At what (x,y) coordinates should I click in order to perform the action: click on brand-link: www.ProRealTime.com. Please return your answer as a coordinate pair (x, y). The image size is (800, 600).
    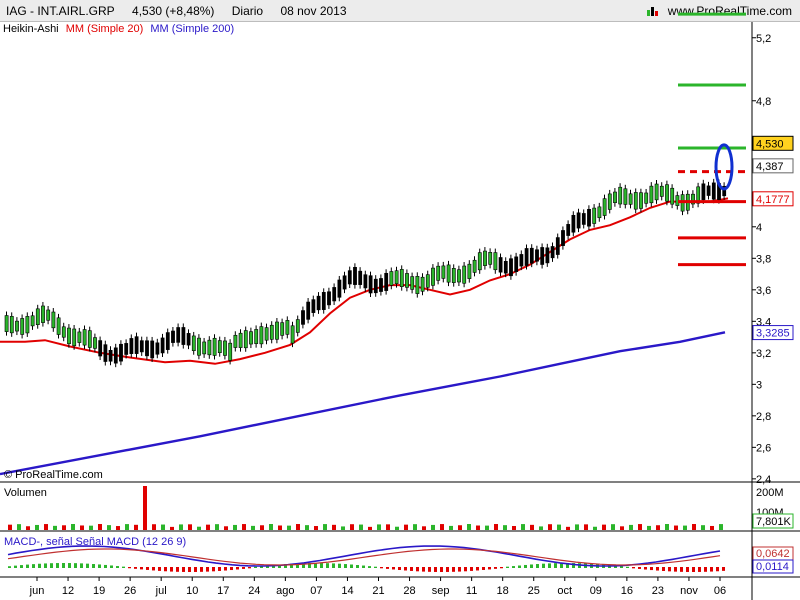
    Looking at the image, I should click on (719, 11).